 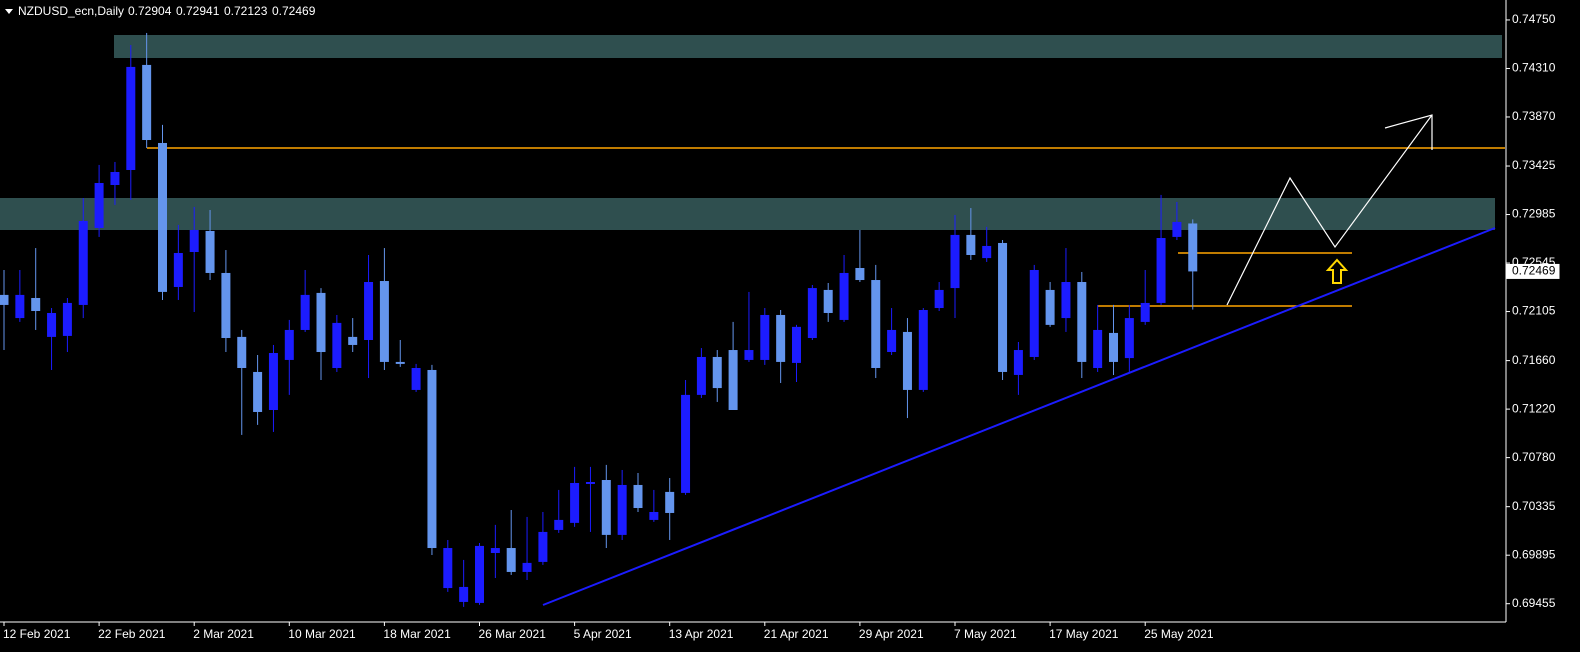 What do you see at coordinates (150, 11) in the screenshot?
I see `open-price: 0.72904` at bounding box center [150, 11].